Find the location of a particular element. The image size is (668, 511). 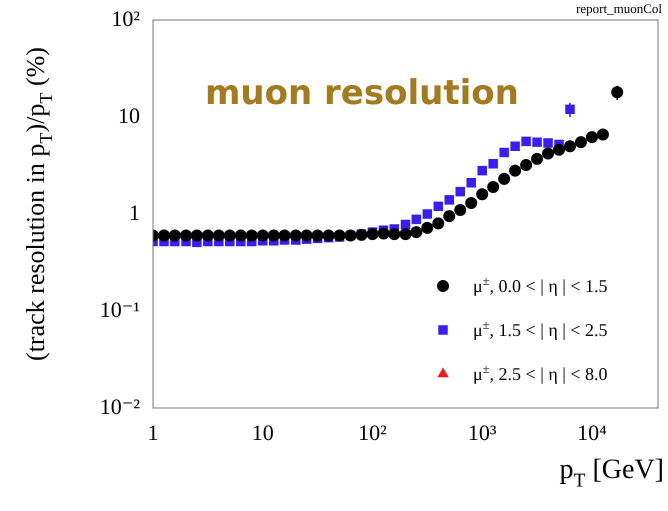

text: report_muonCol is located at coordinates (619, 8).